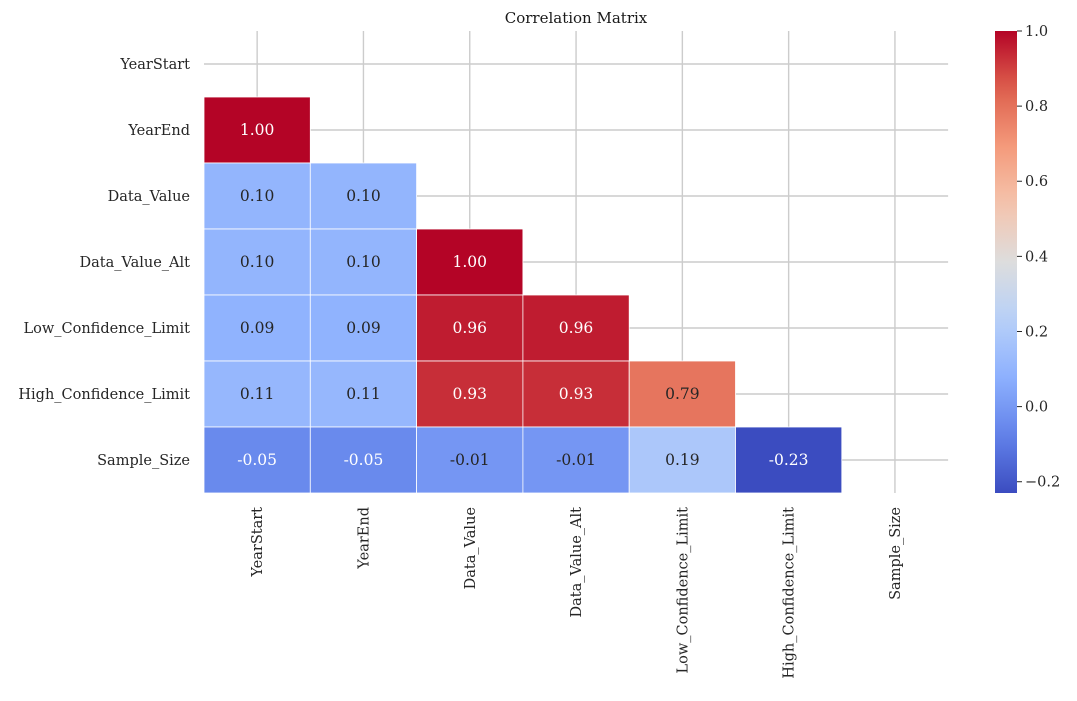  Describe the element at coordinates (143, 461) in the screenshot. I see `y-tick-label: Sample_Size` at that location.